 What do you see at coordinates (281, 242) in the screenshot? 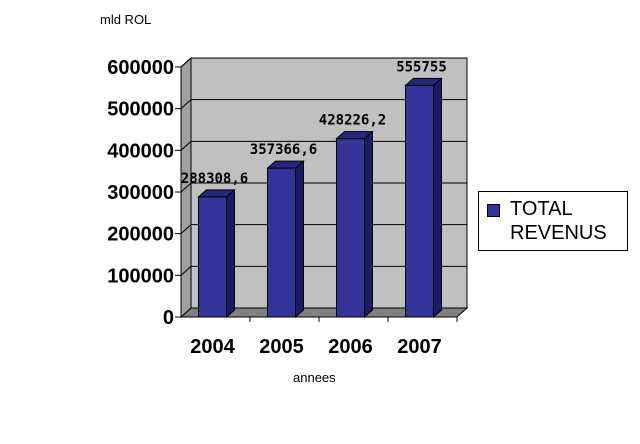
I see `bar-2005` at bounding box center [281, 242].